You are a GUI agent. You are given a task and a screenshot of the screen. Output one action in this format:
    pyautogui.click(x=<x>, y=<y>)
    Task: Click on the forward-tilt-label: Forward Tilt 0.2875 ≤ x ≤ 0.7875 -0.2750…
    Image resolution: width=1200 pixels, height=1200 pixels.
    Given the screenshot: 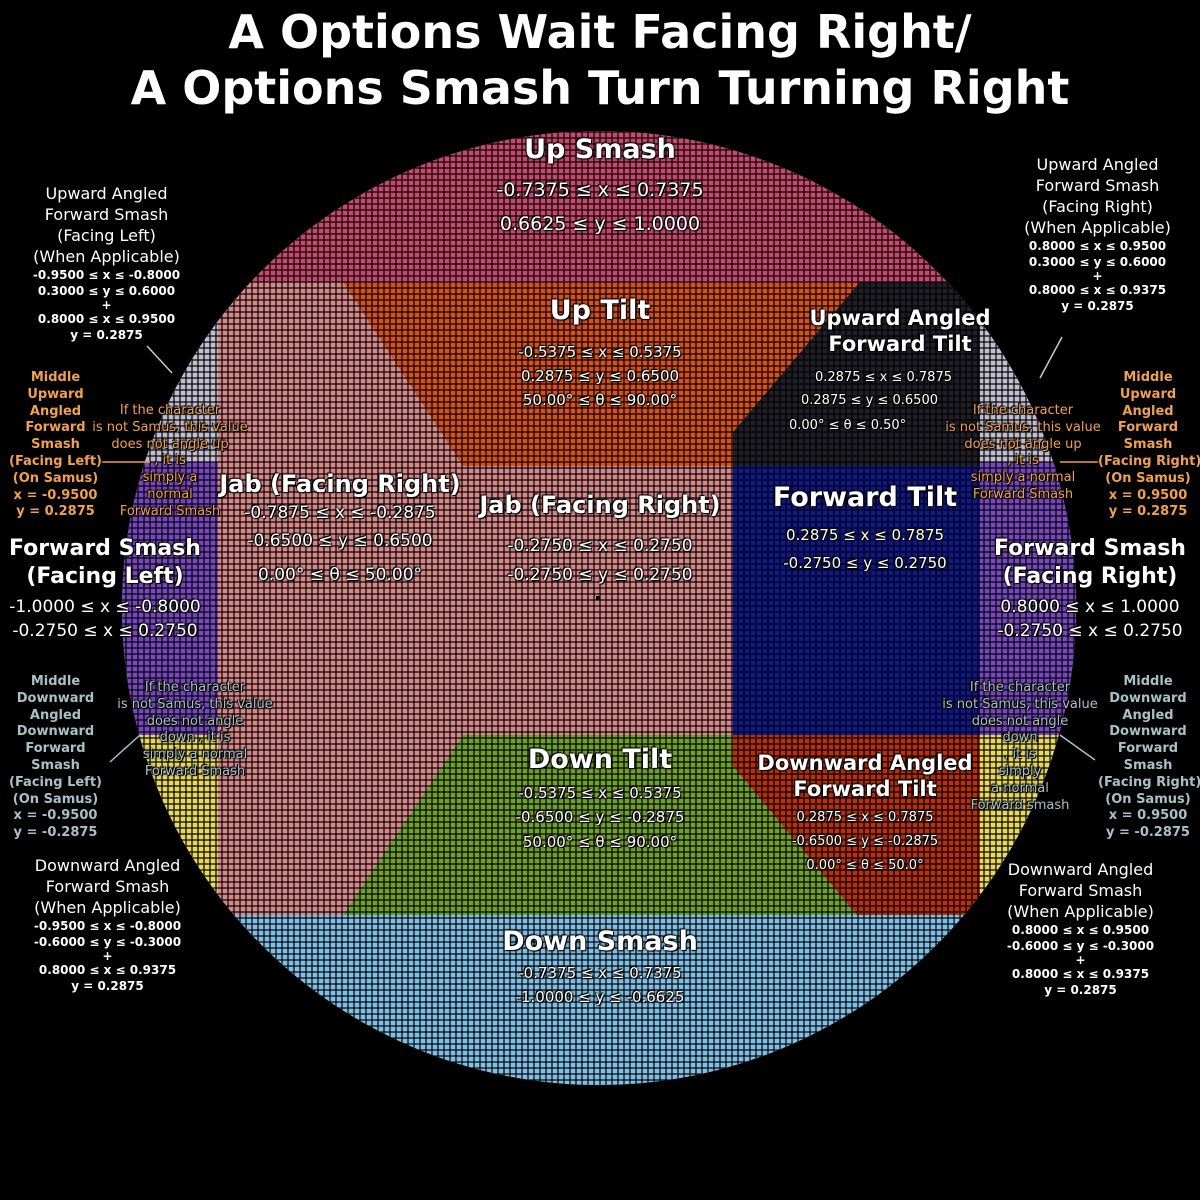 What is the action you would take?
    pyautogui.click(x=865, y=530)
    